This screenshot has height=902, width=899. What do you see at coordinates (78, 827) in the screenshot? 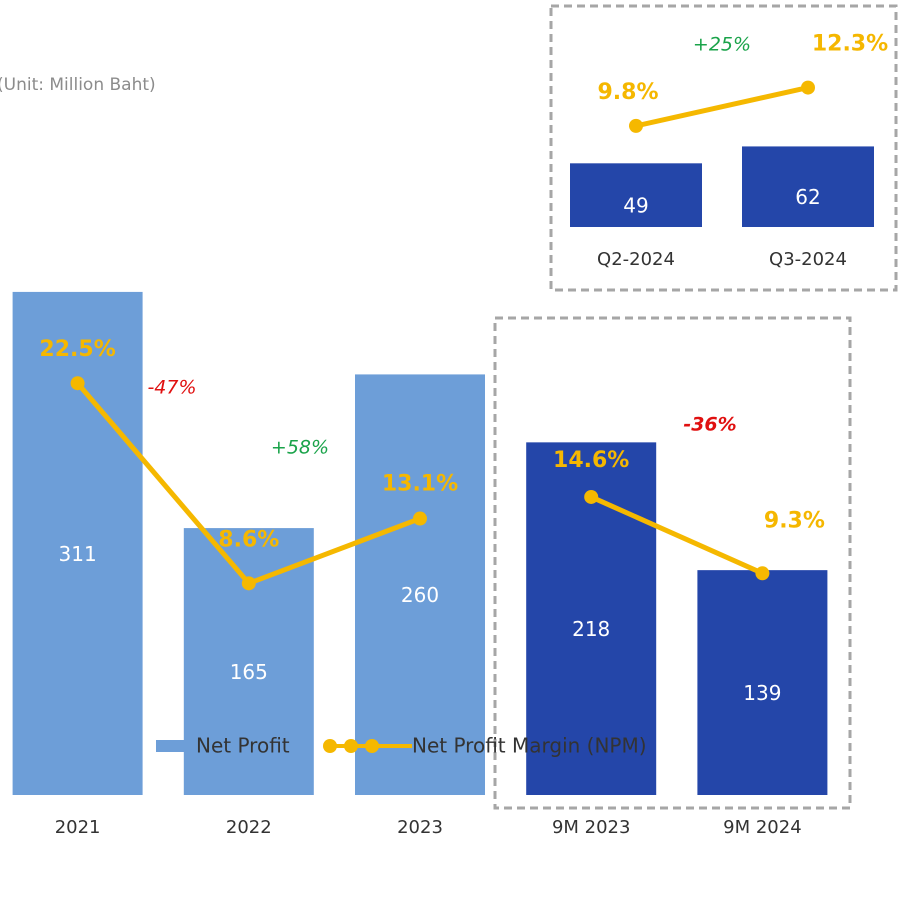
I see `x-tick-label: 2021` at bounding box center [78, 827].